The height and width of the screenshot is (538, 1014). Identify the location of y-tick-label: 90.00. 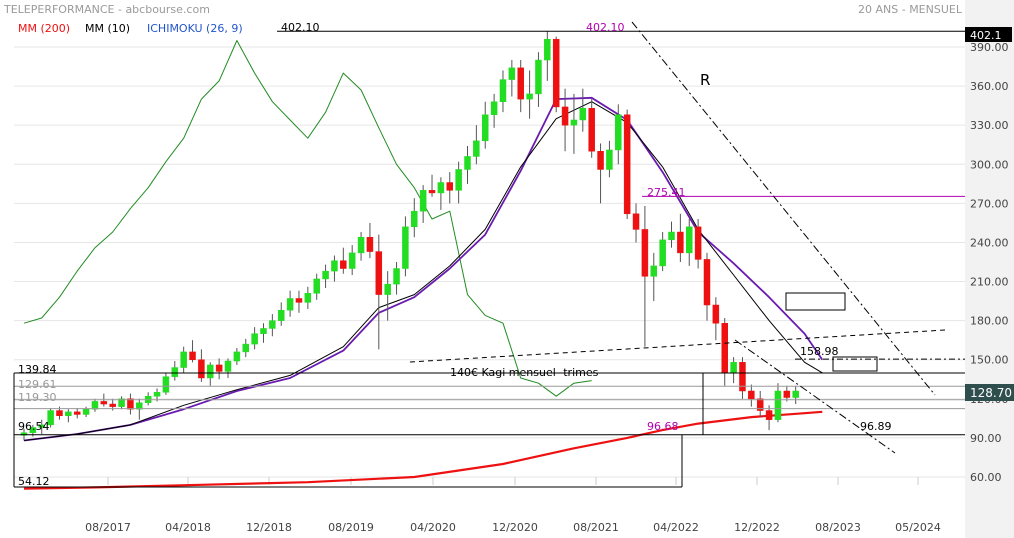
(986, 438).